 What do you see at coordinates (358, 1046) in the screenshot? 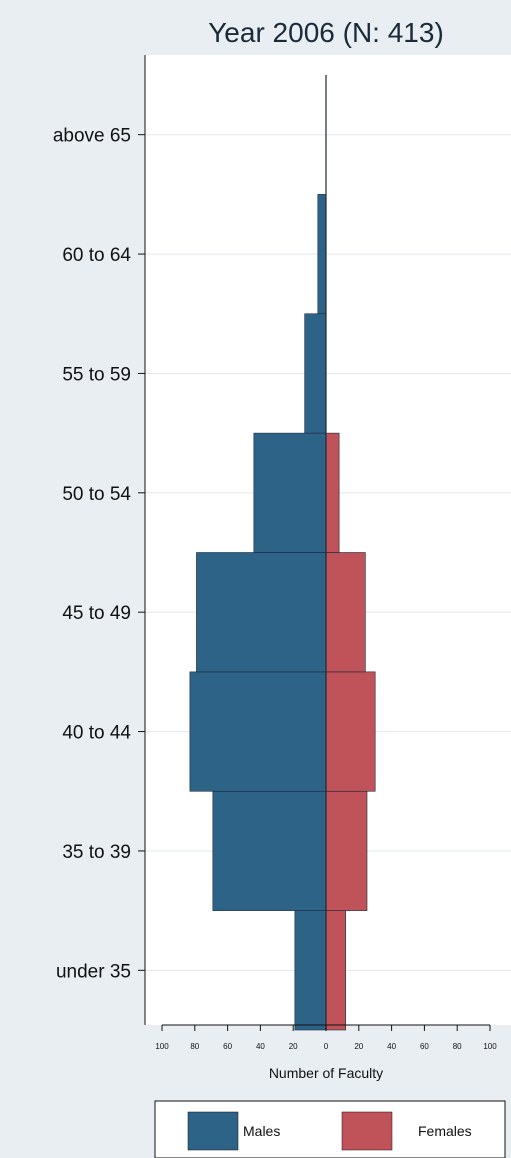
I see `x-tick-label-6: 20` at bounding box center [358, 1046].